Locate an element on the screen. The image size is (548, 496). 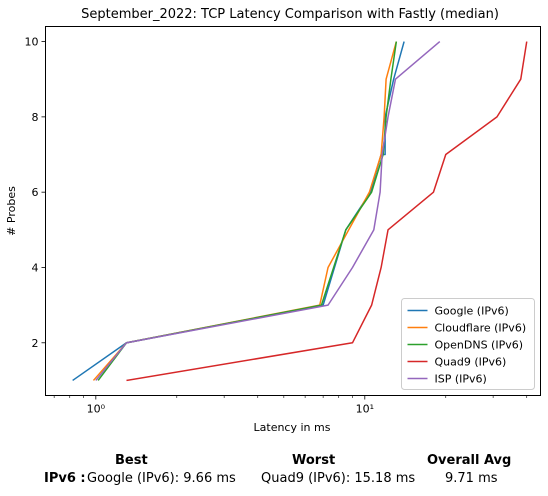
x-tick-label: 10⁰ is located at coordinates (96, 409).